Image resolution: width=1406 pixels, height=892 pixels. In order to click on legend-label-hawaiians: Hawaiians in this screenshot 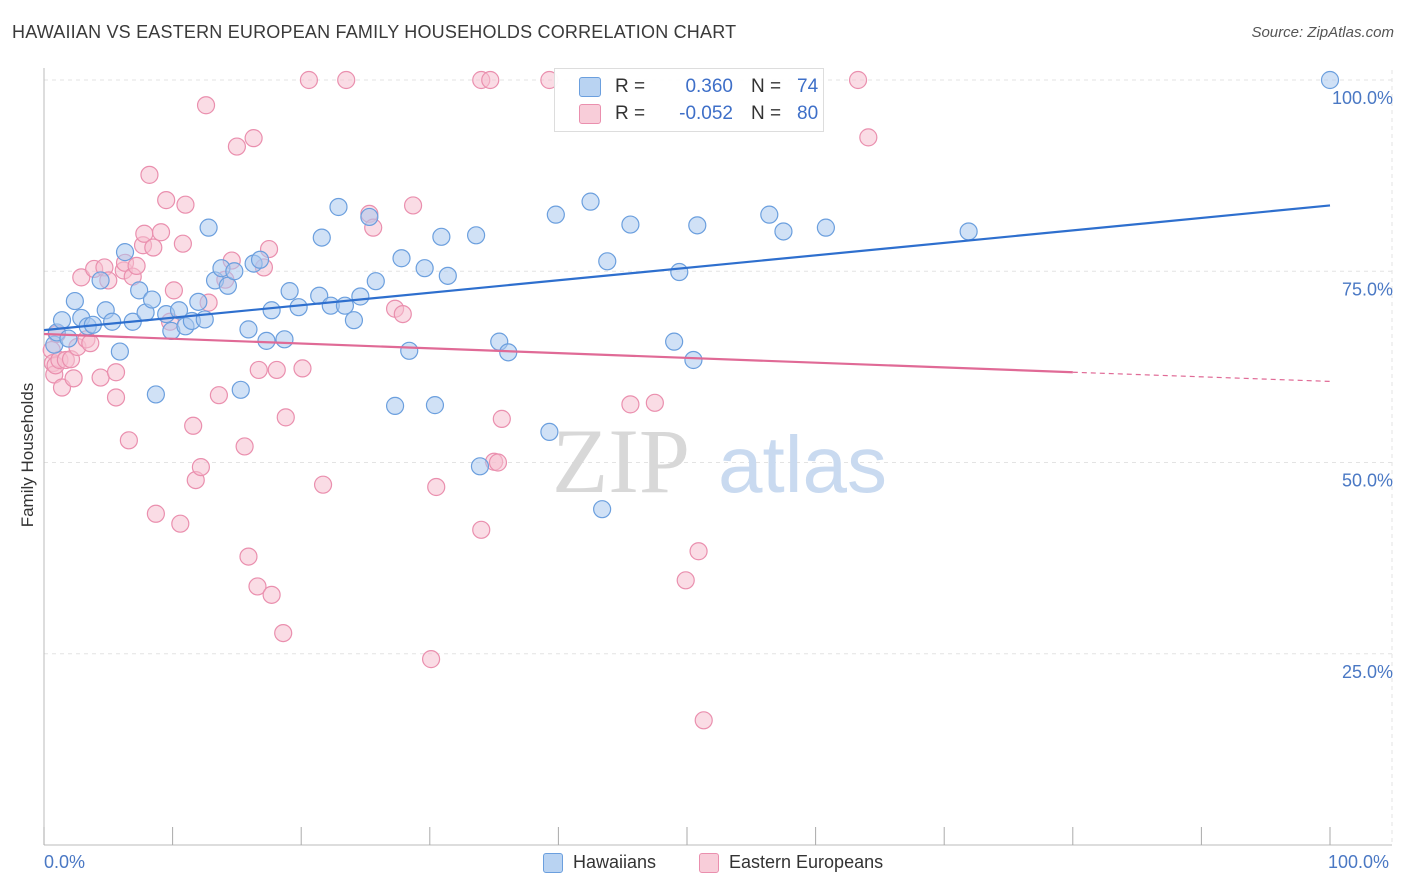, I will do `click(615, 862)`.